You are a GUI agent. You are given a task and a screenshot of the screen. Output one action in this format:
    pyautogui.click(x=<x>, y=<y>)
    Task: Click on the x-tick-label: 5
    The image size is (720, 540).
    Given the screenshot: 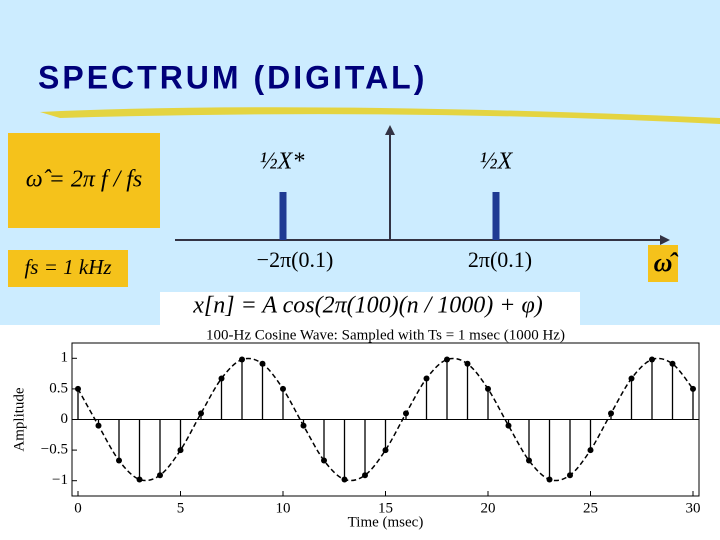 What is the action you would take?
    pyautogui.click(x=181, y=508)
    